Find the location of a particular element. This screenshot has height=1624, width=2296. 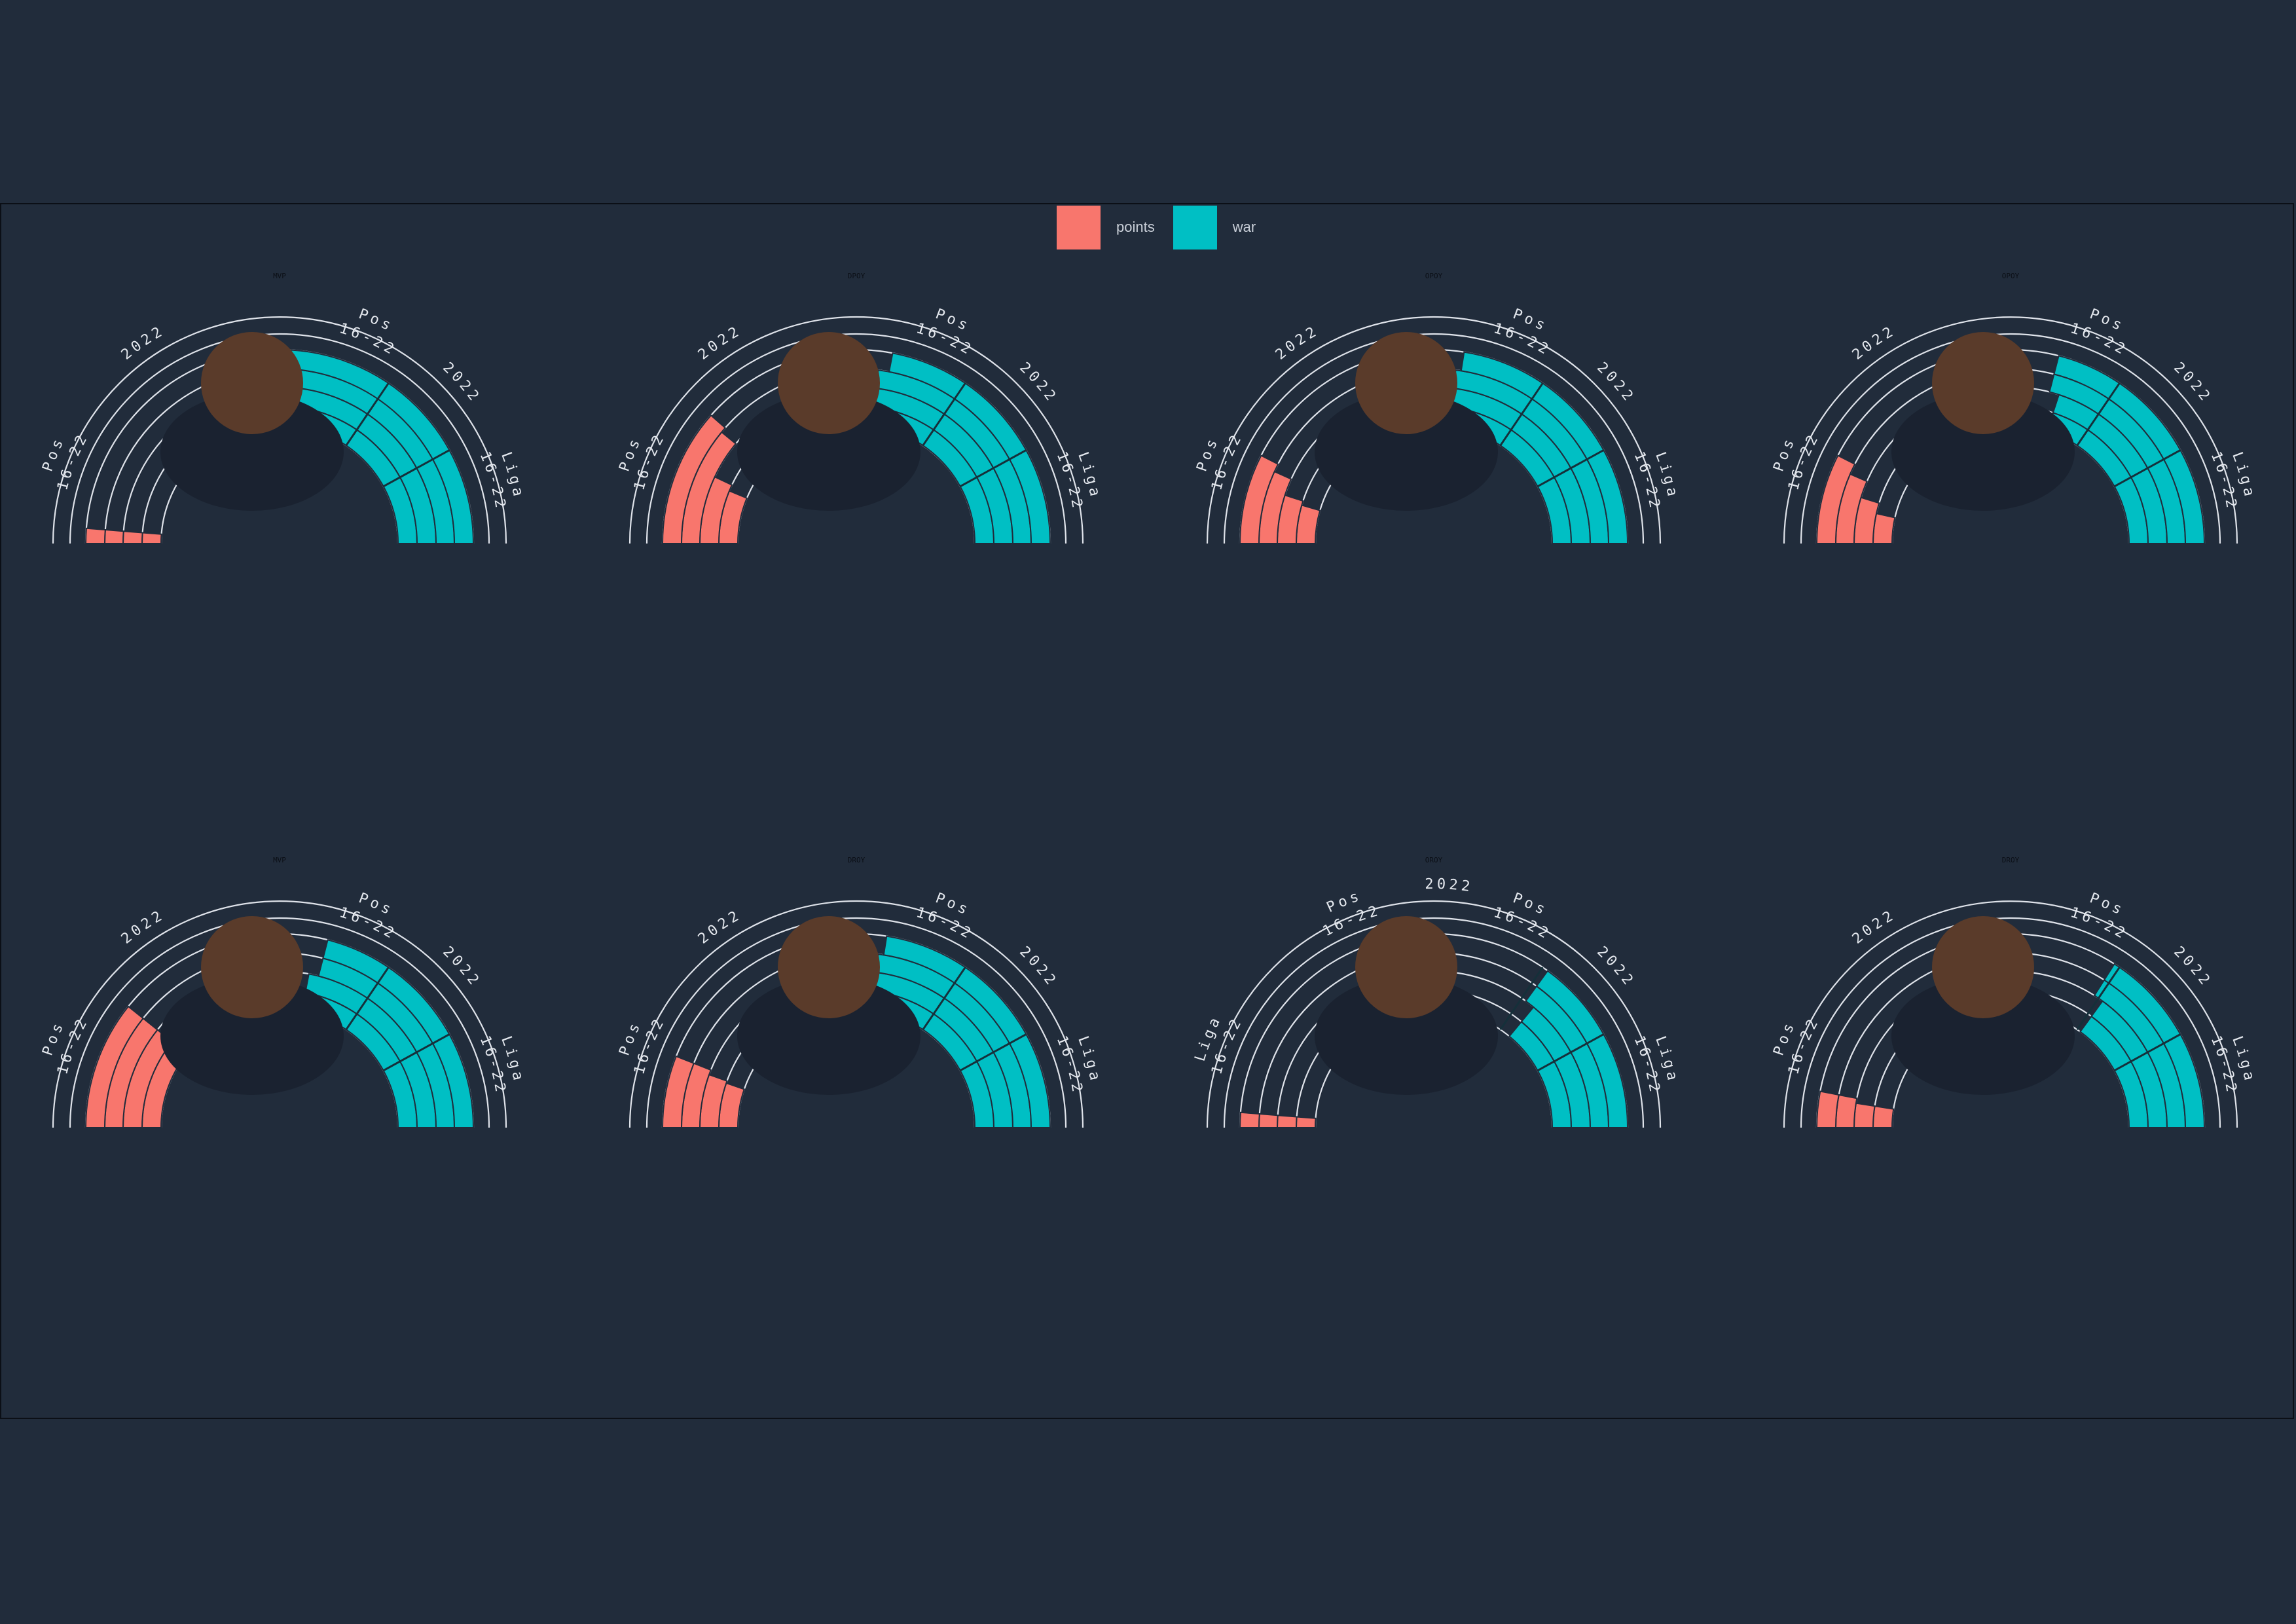

legend-swatch-points is located at coordinates (1079, 227).